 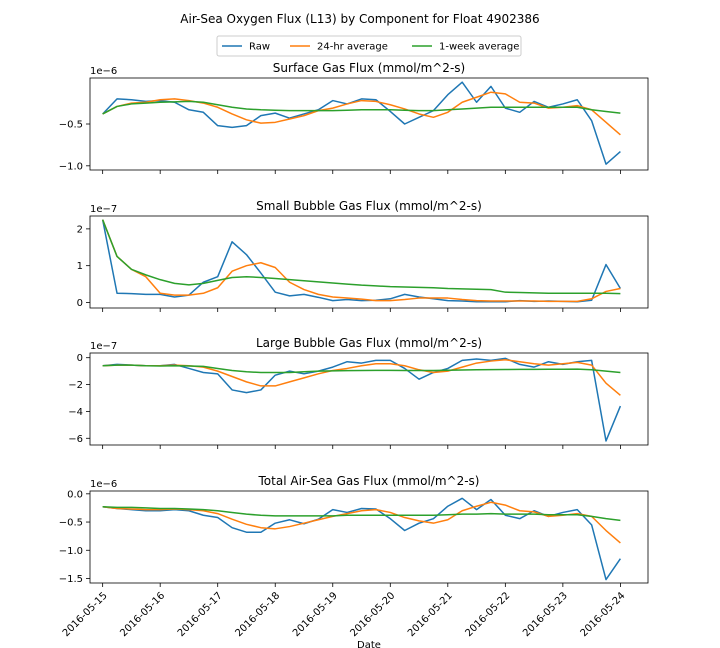 What do you see at coordinates (369, 481) in the screenshot?
I see `subplot-title: Total Air-Sea Gas Flux (mmol/m^2-s)` at bounding box center [369, 481].